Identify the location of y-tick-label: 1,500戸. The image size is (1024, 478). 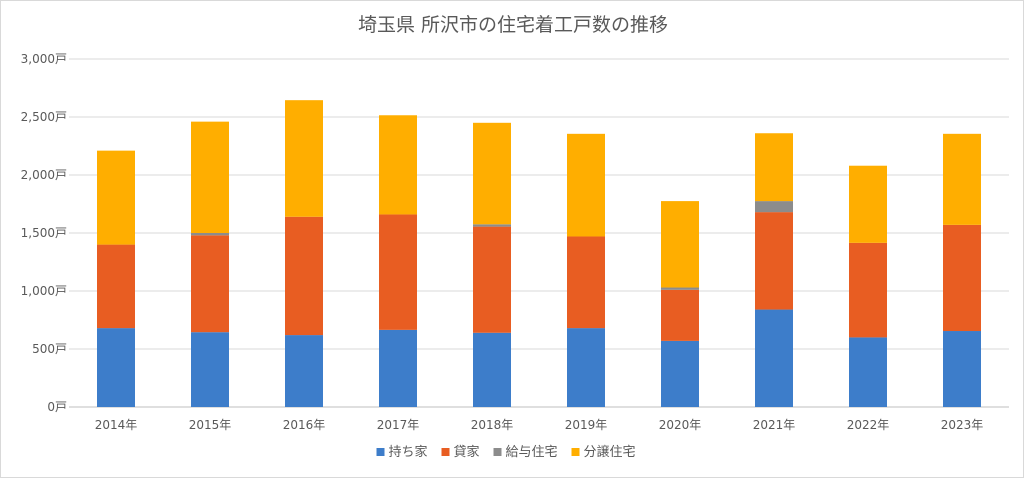
(44, 233).